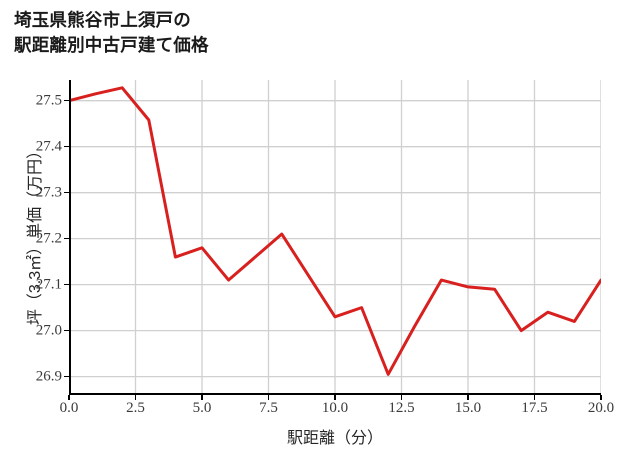 The width and height of the screenshot is (621, 465). What do you see at coordinates (48, 146) in the screenshot?
I see `y-tick-label: 27.4` at bounding box center [48, 146].